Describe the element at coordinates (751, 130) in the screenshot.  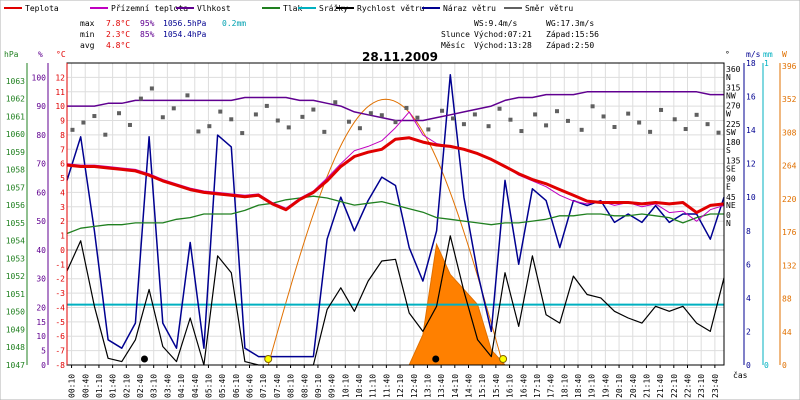
I see `tick-label-ms: 14` at that location.